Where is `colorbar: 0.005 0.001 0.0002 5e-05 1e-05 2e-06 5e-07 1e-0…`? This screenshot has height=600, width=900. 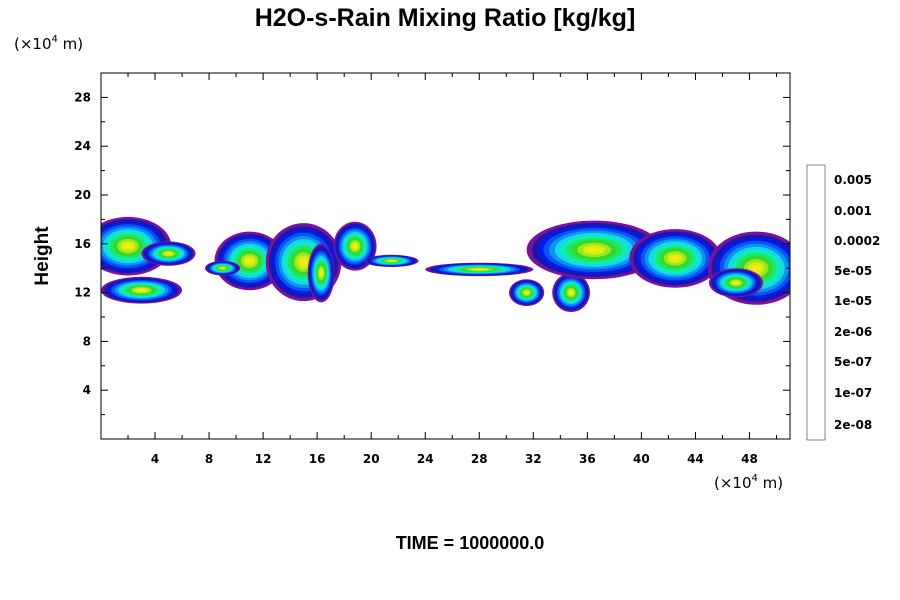
colorbar: 0.005 0.001 0.0002 5e-05 1e-05 2e-06 5e-07 1e-0… is located at coordinates (843, 302).